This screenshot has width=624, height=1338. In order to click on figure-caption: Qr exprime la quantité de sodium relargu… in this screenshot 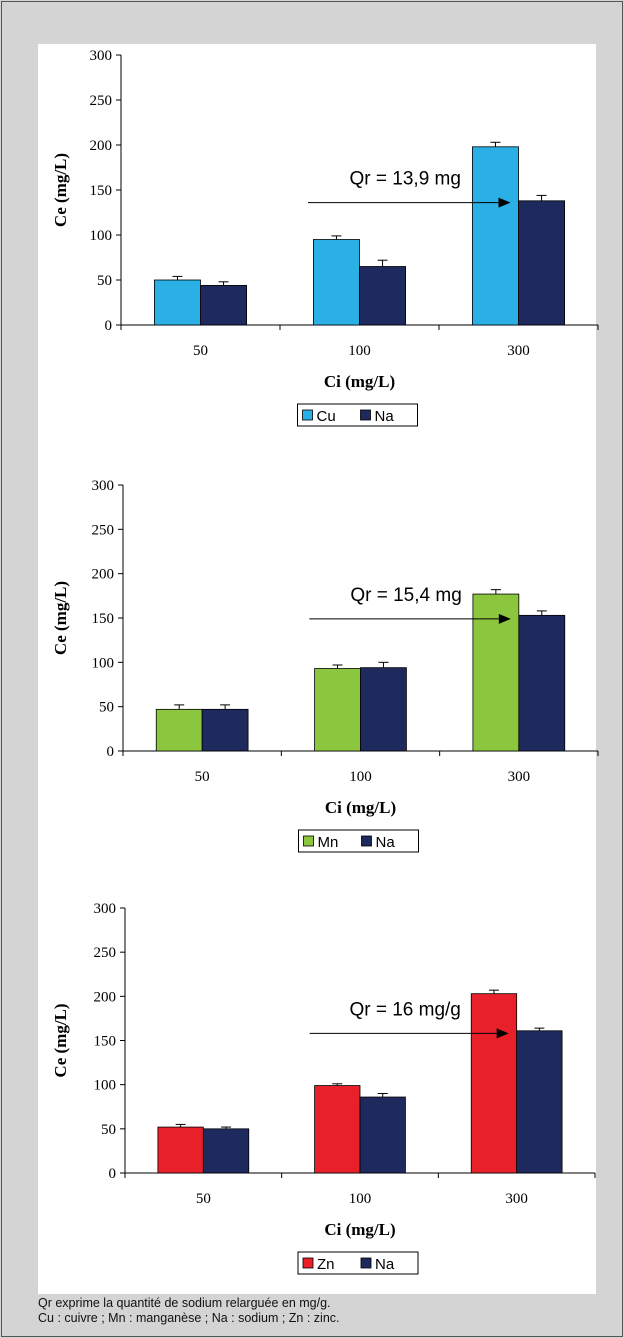, I will do `click(328, 1311)`.